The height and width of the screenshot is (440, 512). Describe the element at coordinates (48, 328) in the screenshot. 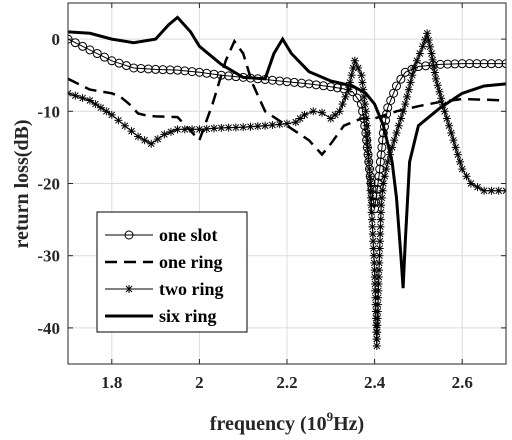

I see `y-tick-label: -40` at that location.